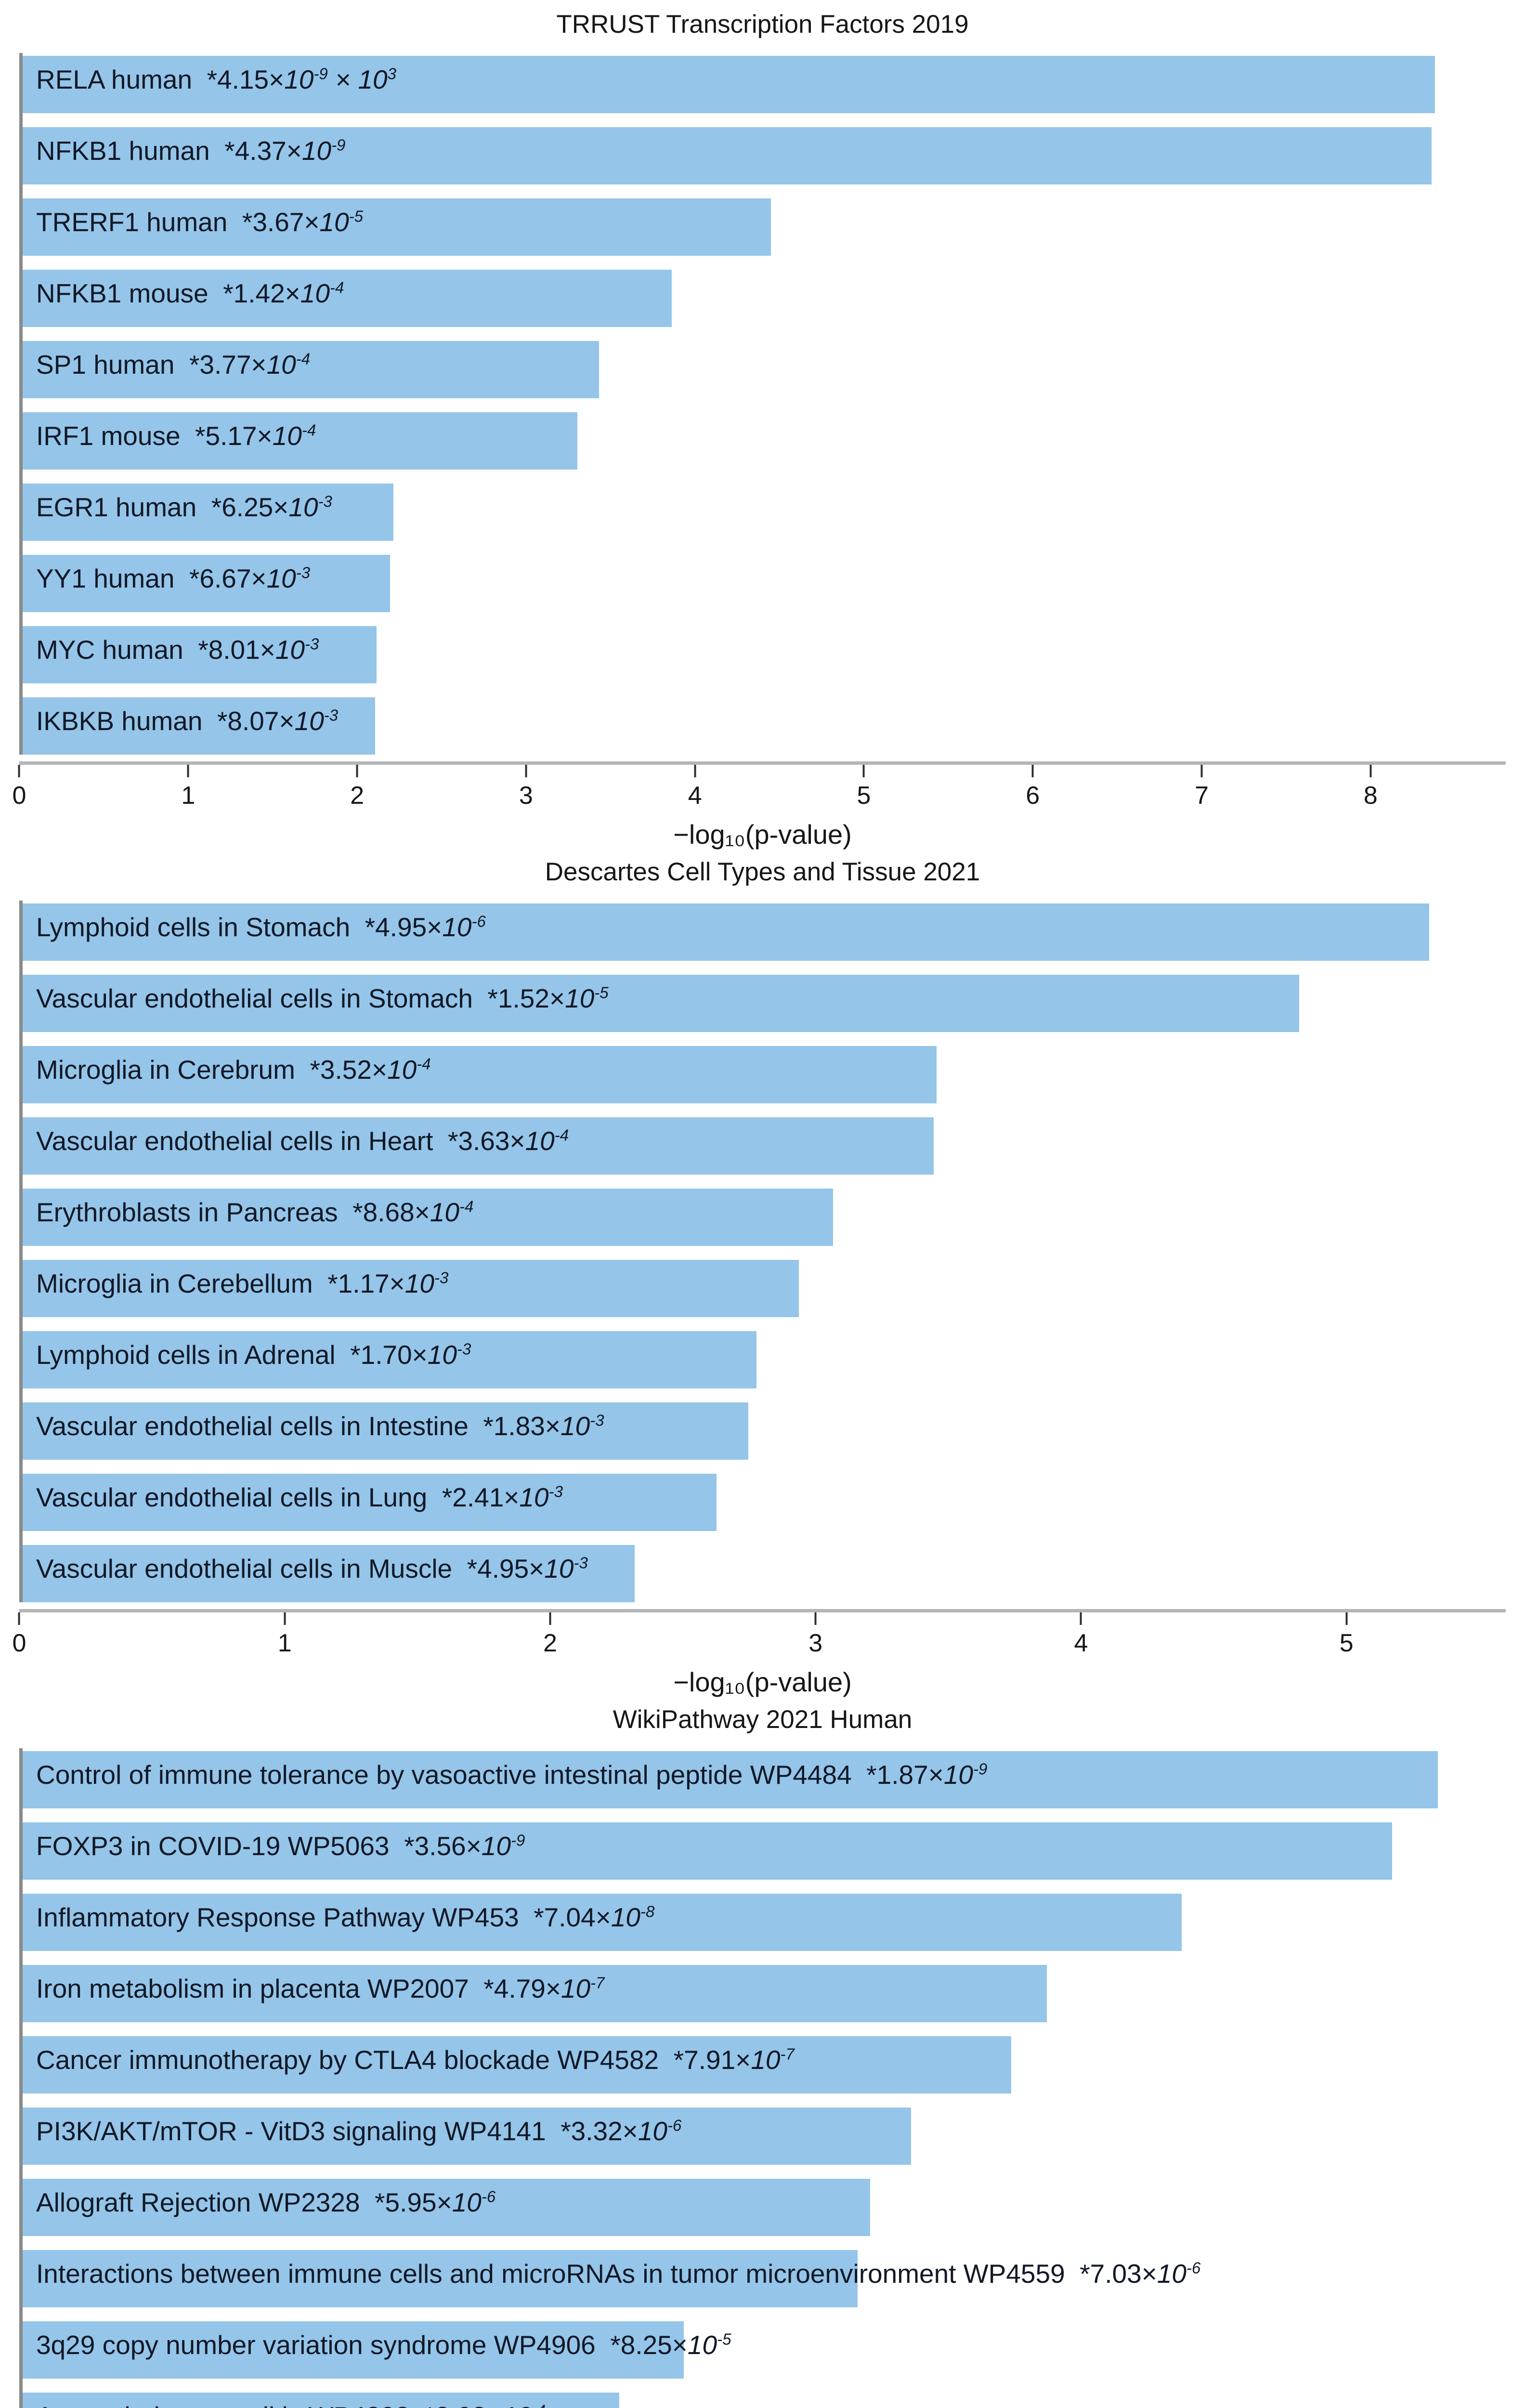  Describe the element at coordinates (243, 1283) in the screenshot. I see `bar-label: Microglia in Cerebellum *1.17×10-3` at that location.